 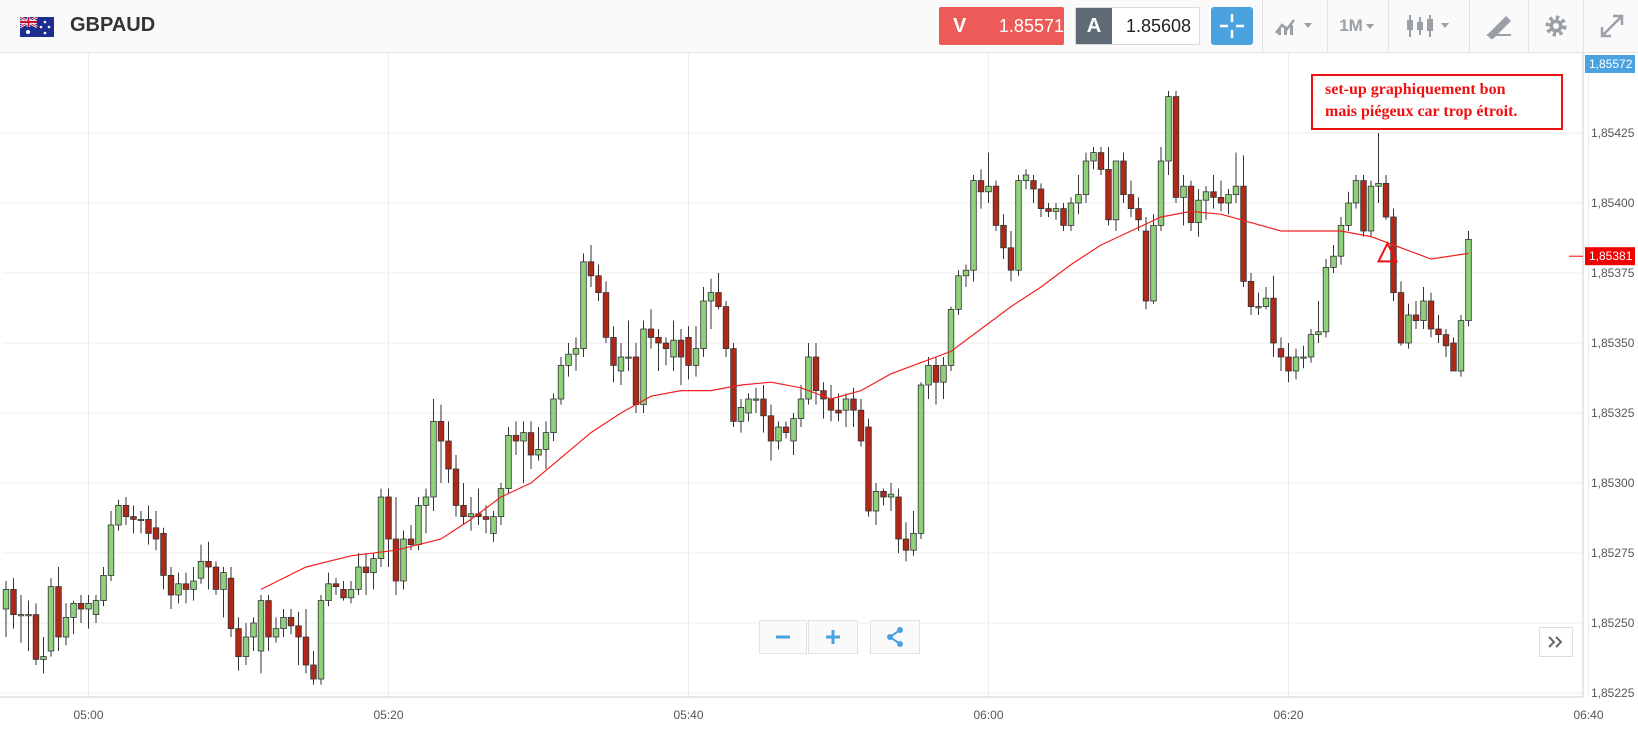 I want to click on buy-button: A 1.85608, so click(x=1137, y=26).